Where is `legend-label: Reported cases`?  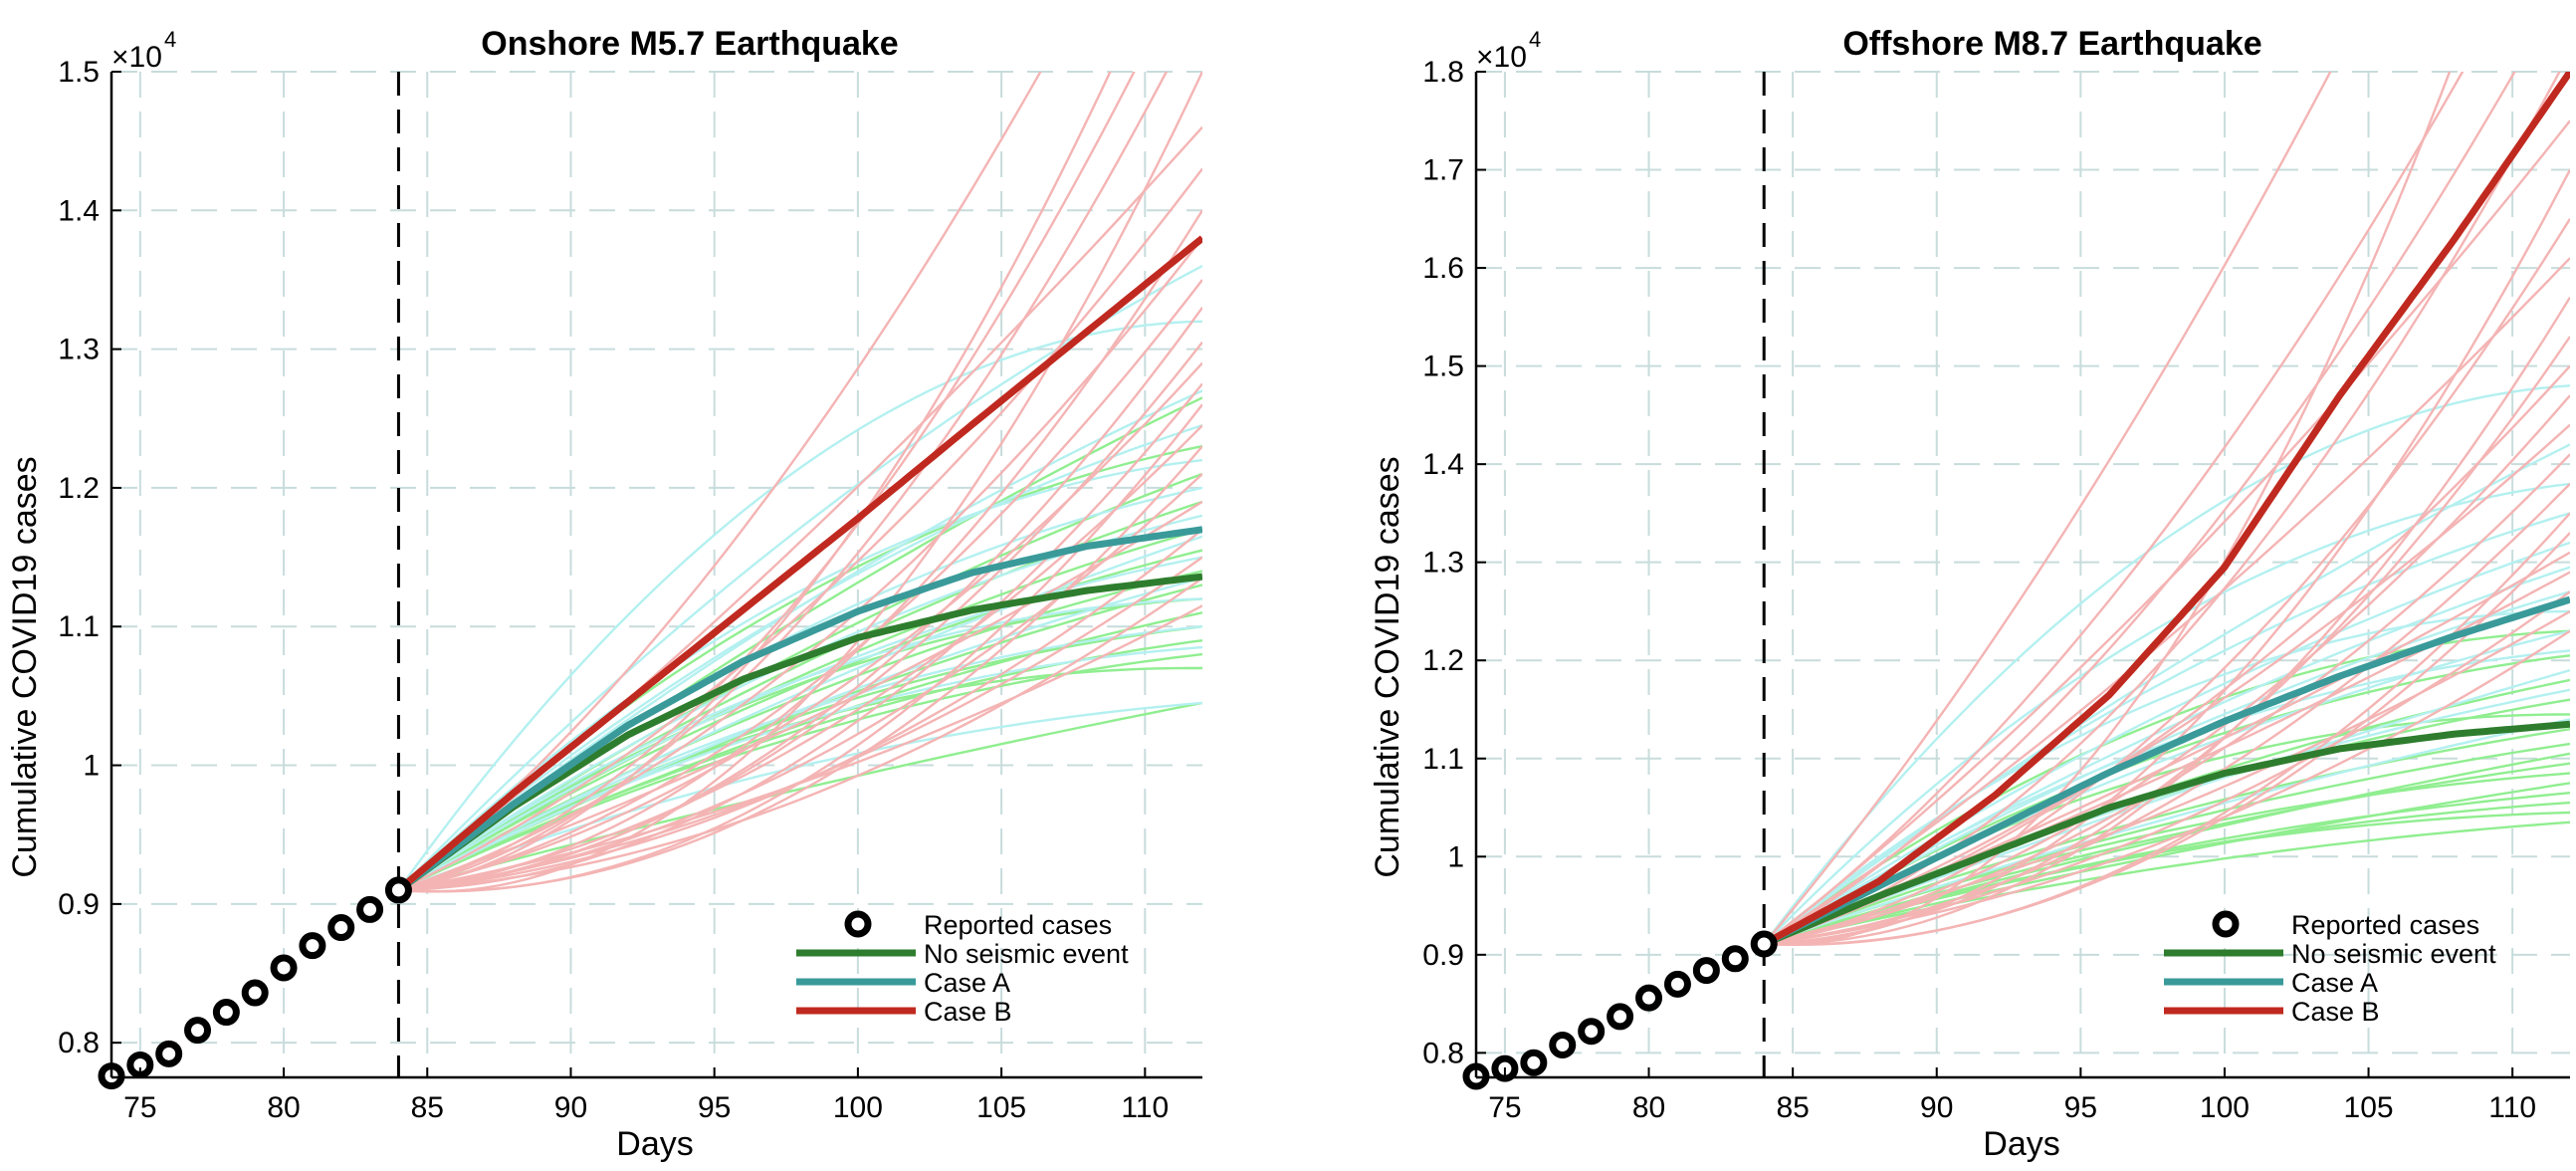
legend-label: Reported cases is located at coordinates (2385, 925).